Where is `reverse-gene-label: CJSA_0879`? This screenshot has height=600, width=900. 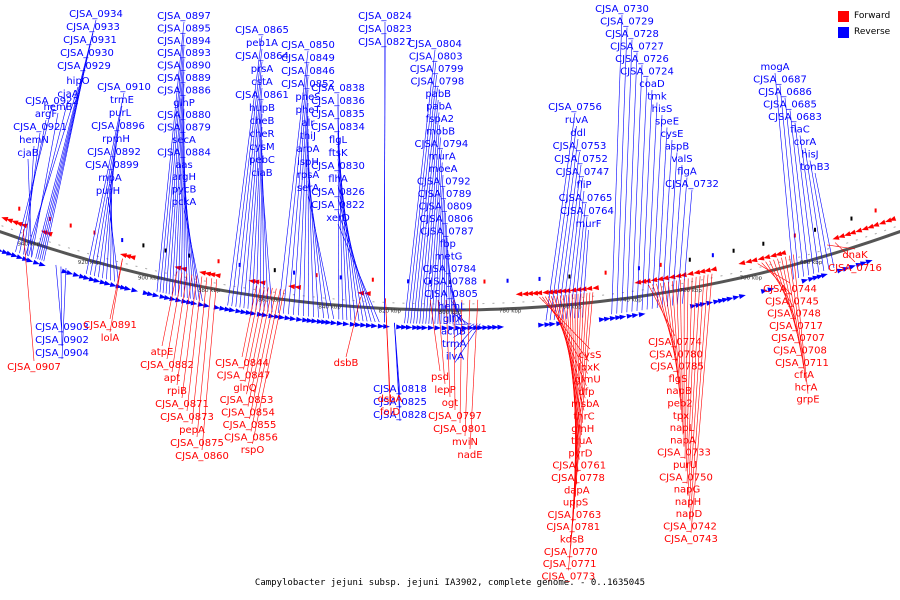
reverse-gene-label: CJSA_0879 is located at coordinates (184, 128).